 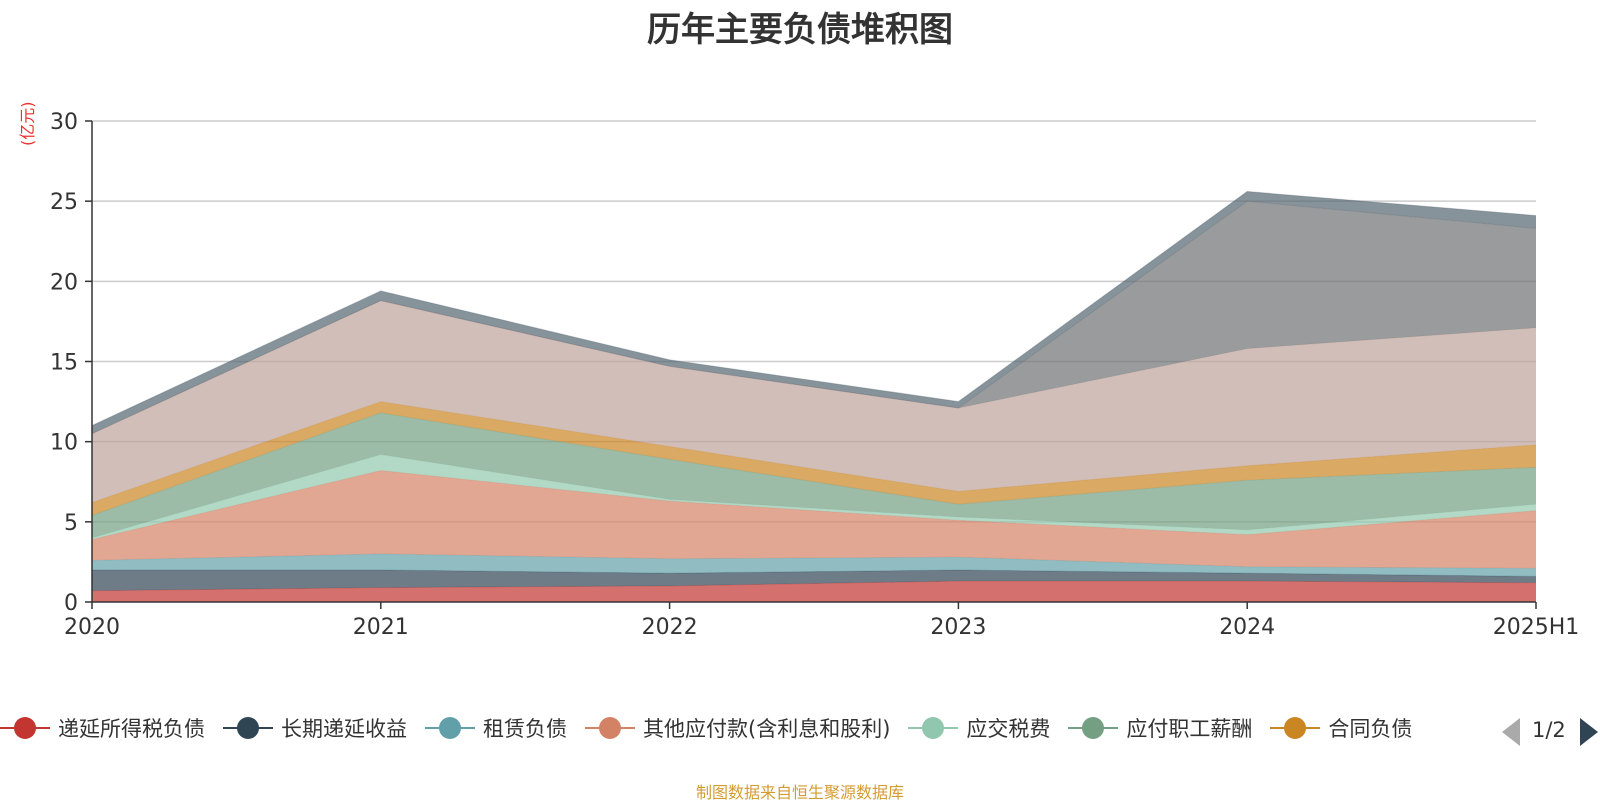 I want to click on legend-item: 应付职工薪酬, so click(x=1160, y=728).